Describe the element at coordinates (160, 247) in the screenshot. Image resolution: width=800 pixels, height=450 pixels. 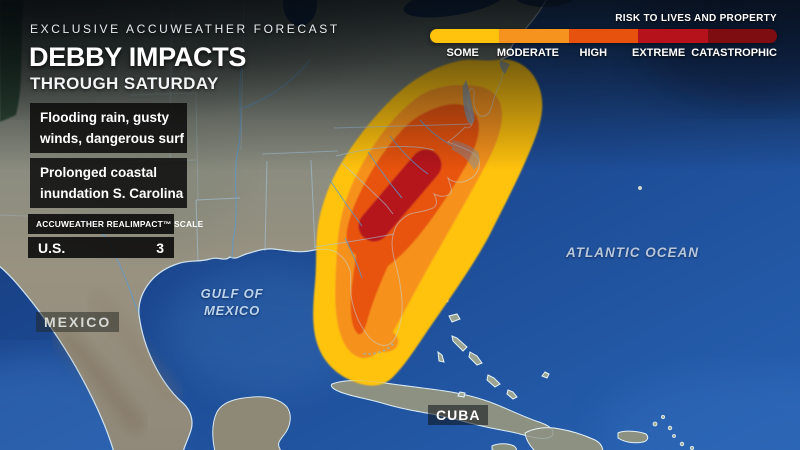
I see `realimpact-value: 3` at that location.